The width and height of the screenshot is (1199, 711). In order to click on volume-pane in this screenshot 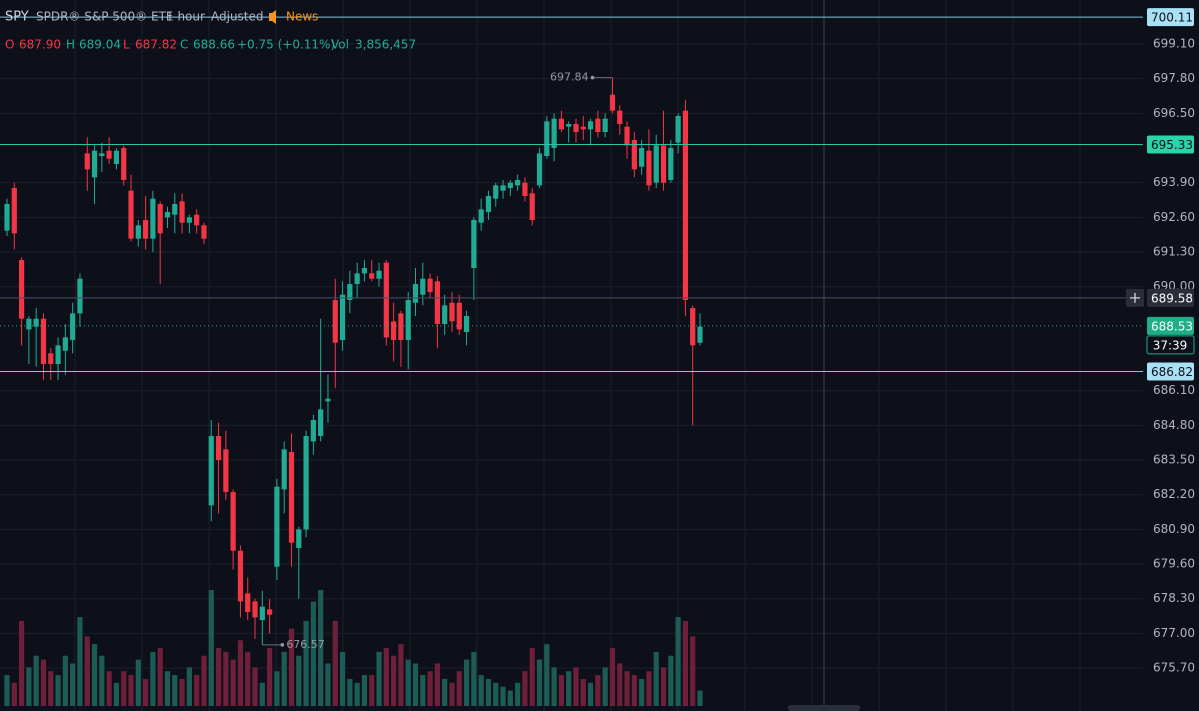, I will do `click(353, 648)`.